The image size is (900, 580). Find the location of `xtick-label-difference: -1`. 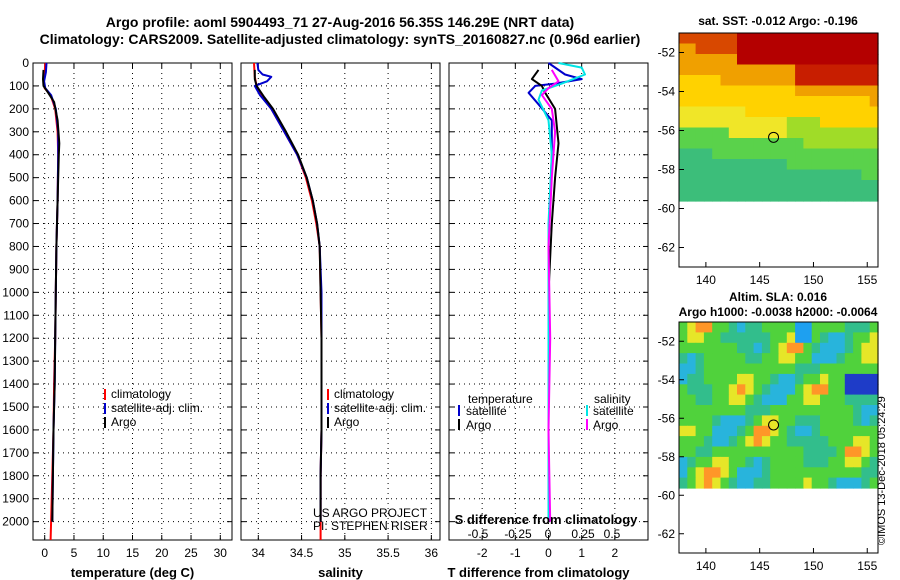

xtick-label-difference: -1 is located at coordinates (515, 553).